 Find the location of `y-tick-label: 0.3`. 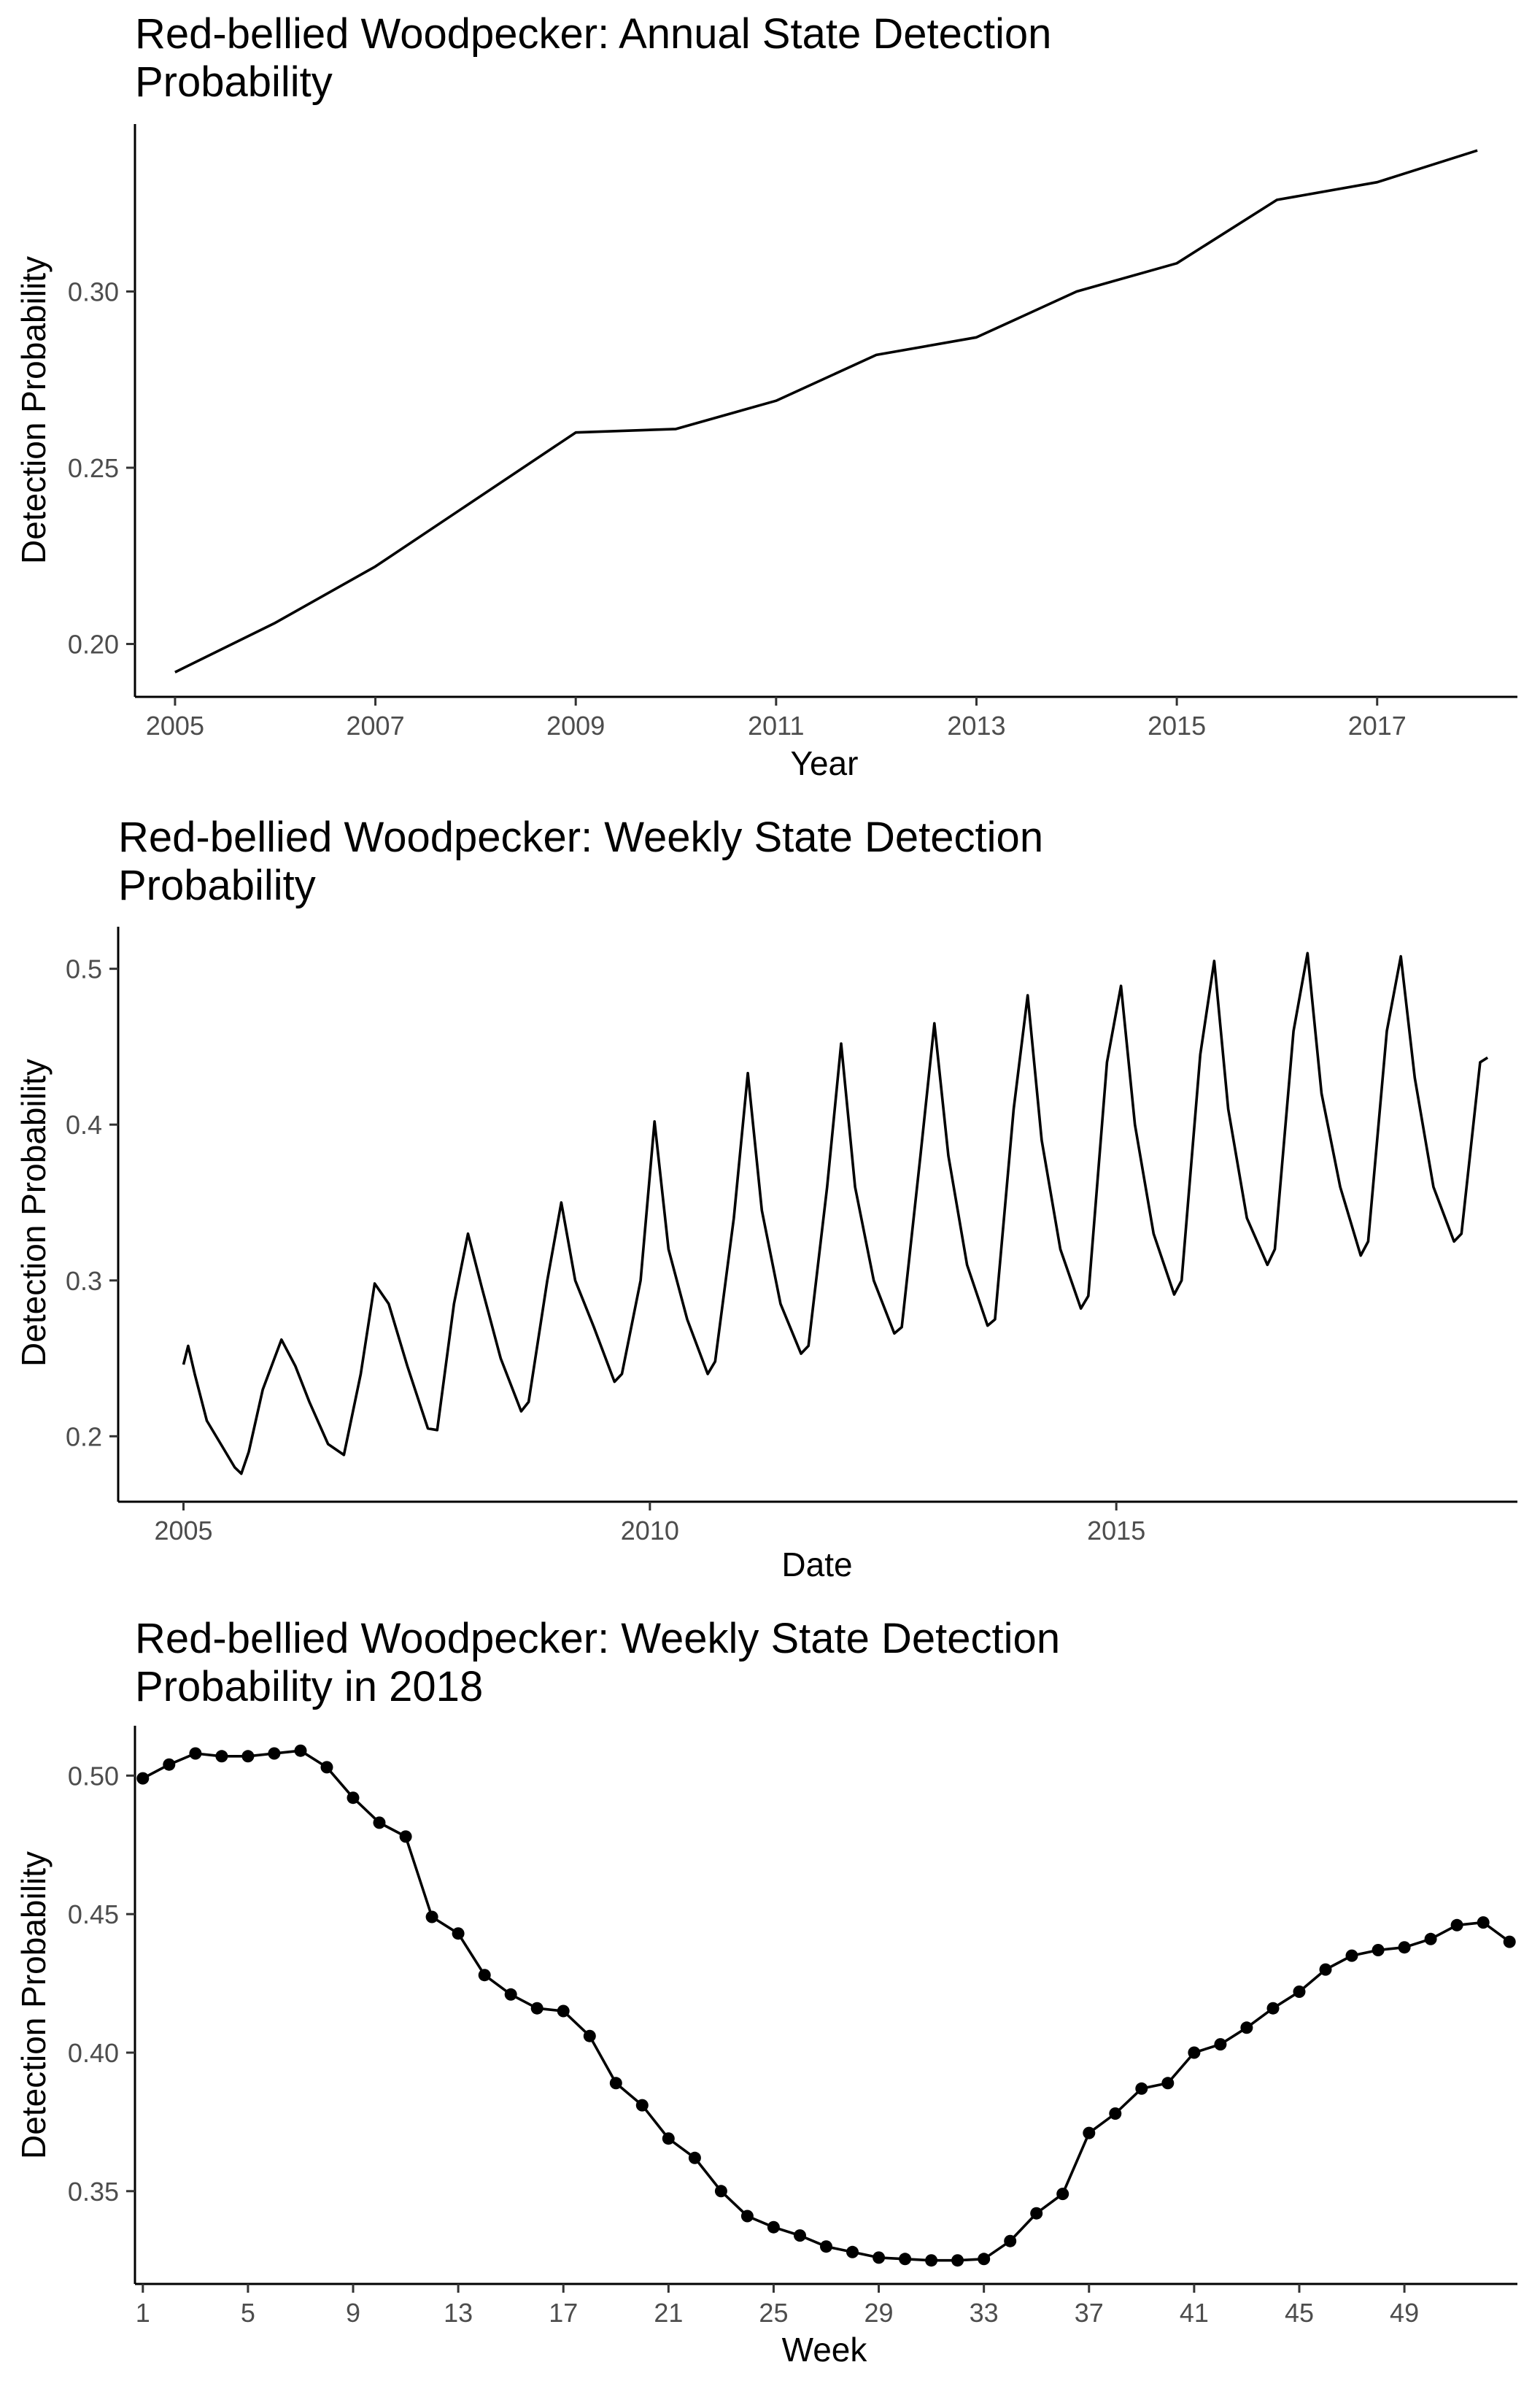

y-tick-label: 0.3 is located at coordinates (84, 1281).